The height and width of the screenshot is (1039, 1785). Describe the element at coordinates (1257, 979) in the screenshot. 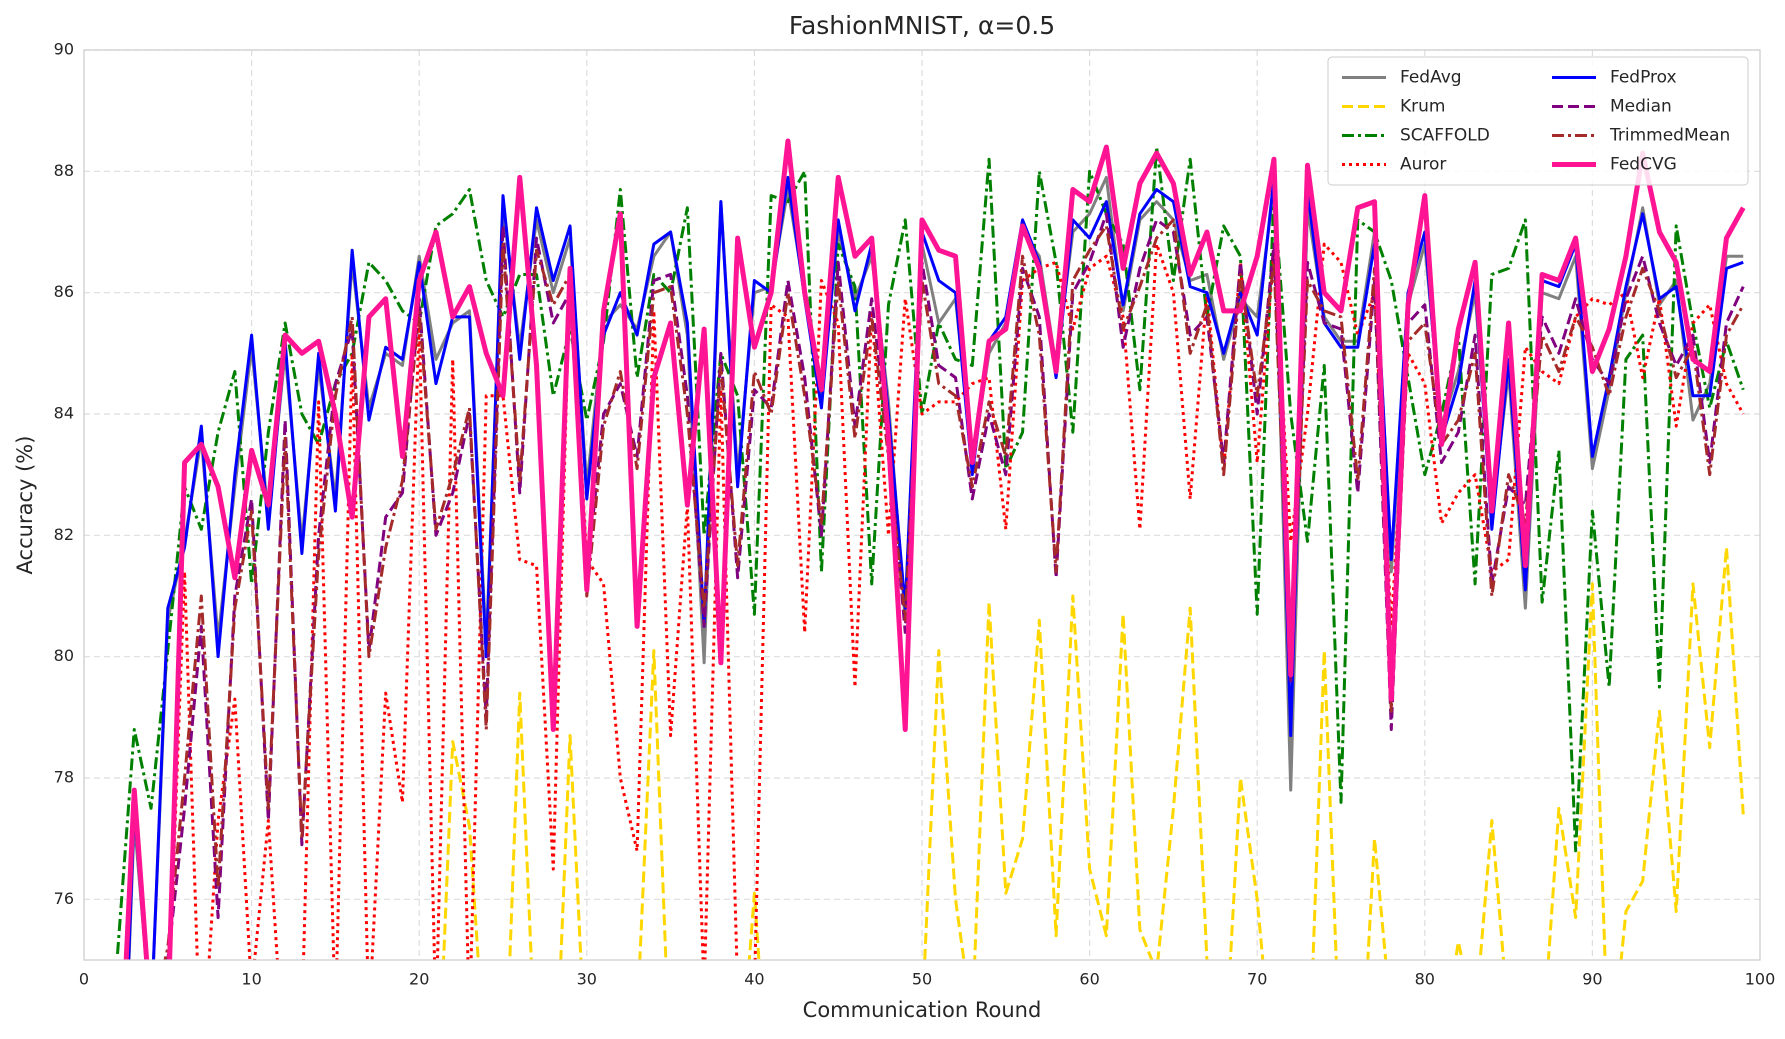

I see `x-tick-label: 70` at that location.